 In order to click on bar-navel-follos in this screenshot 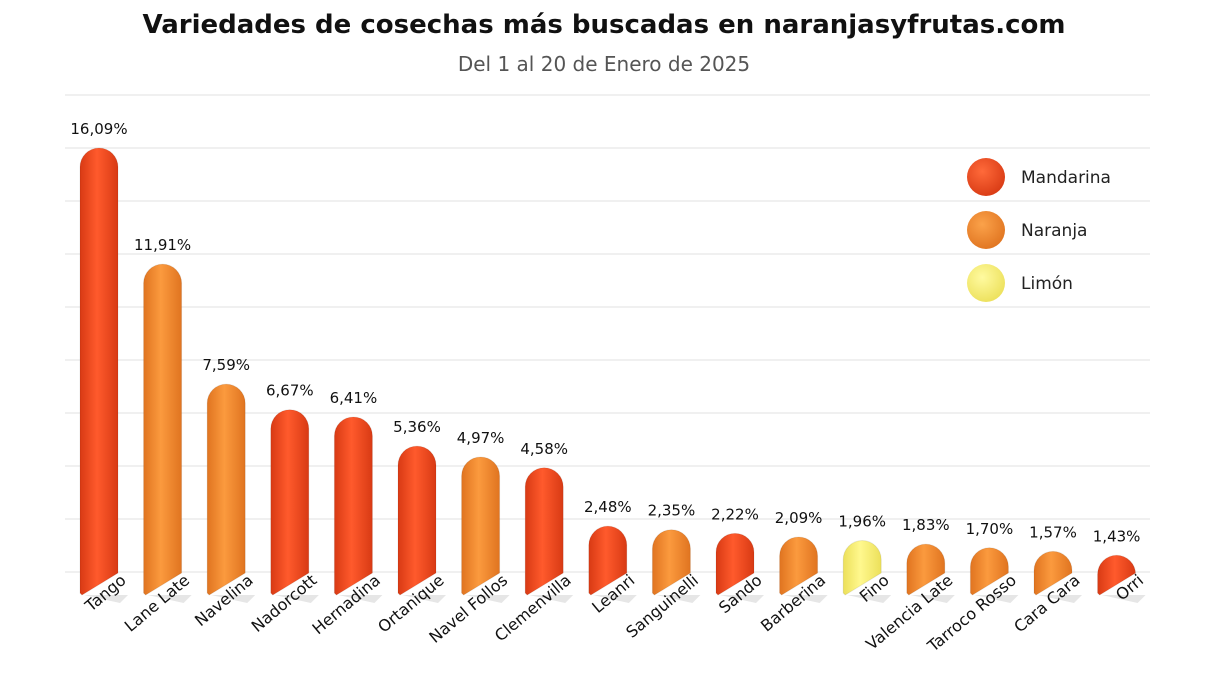, I will do `click(481, 526)`.